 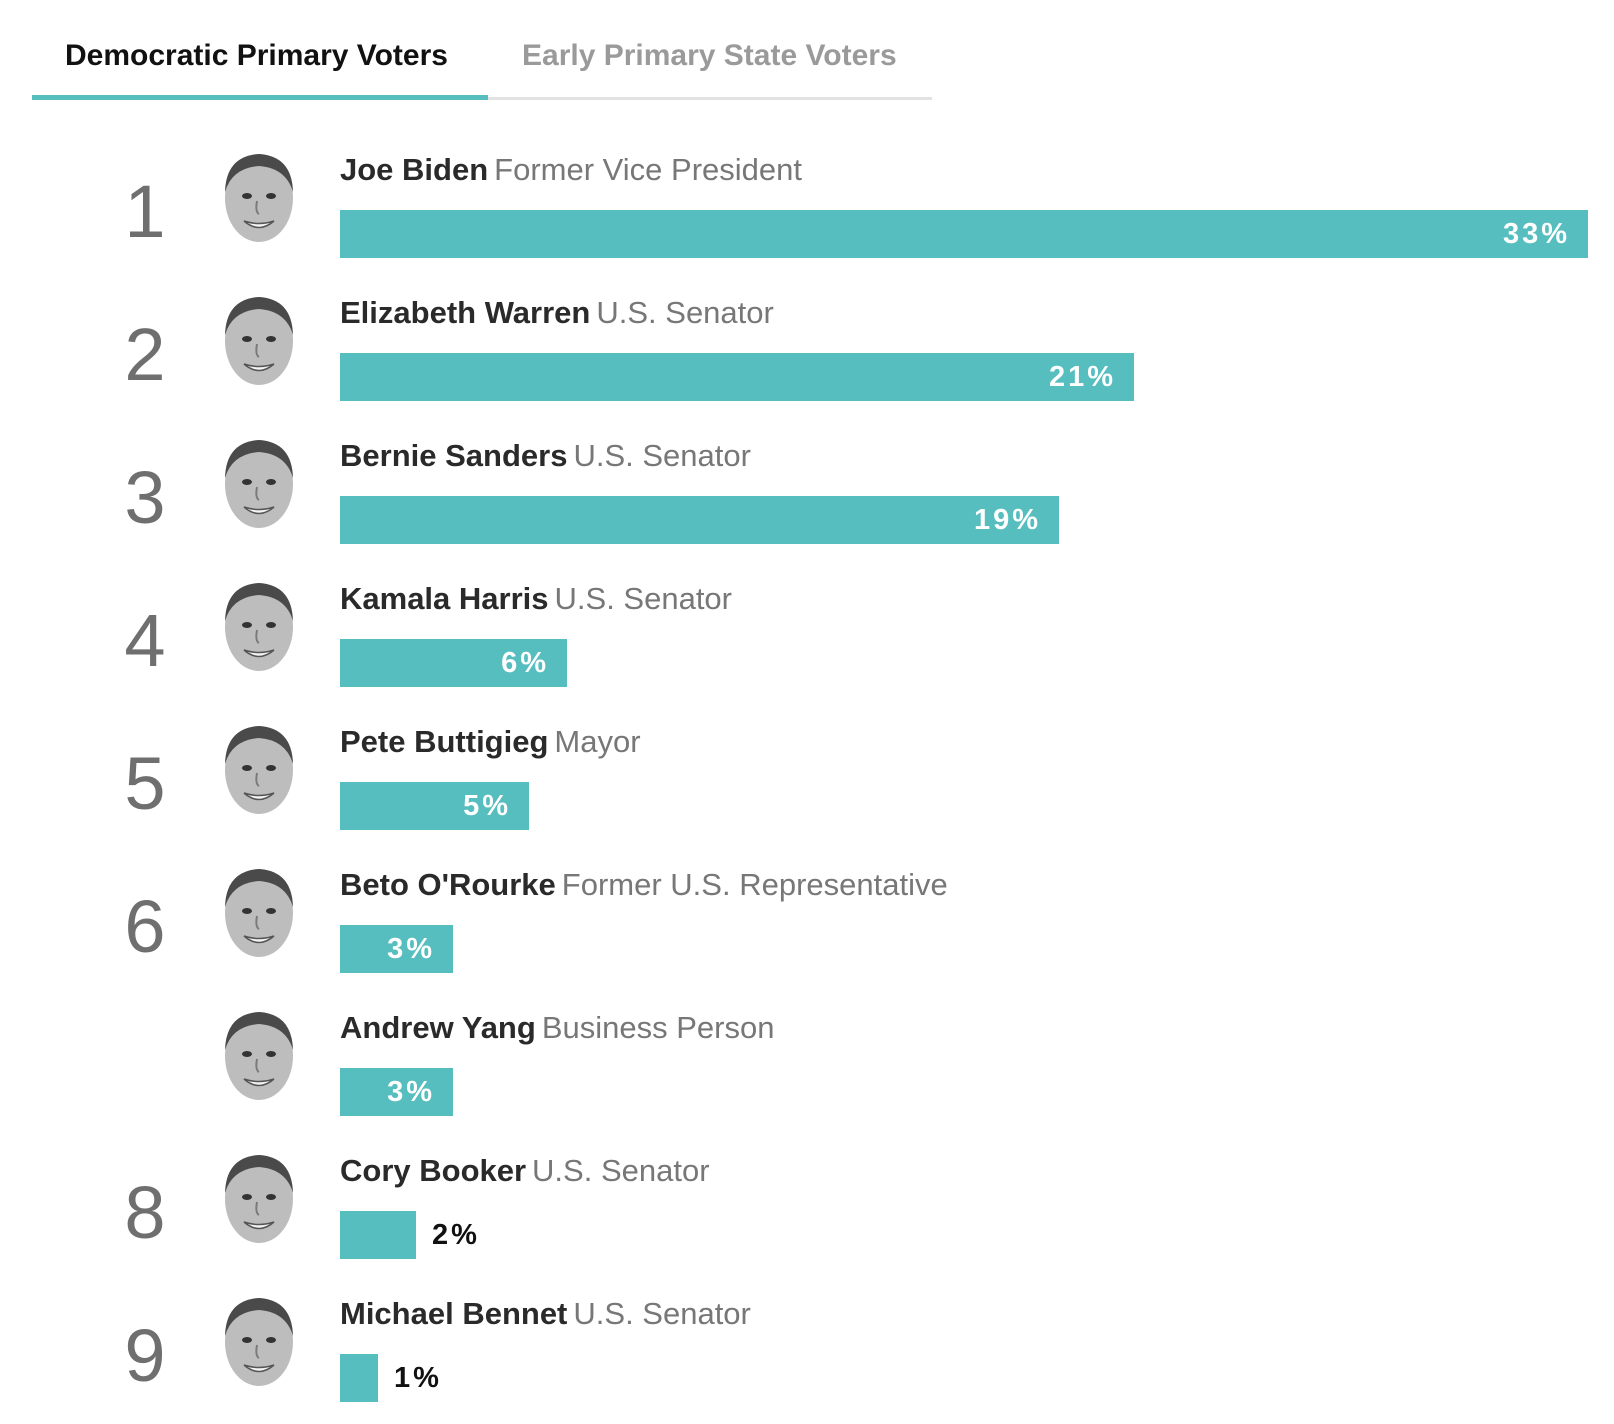 I want to click on candidate-label: Beto O'Rourke Former U.S. Representative, so click(x=644, y=885).